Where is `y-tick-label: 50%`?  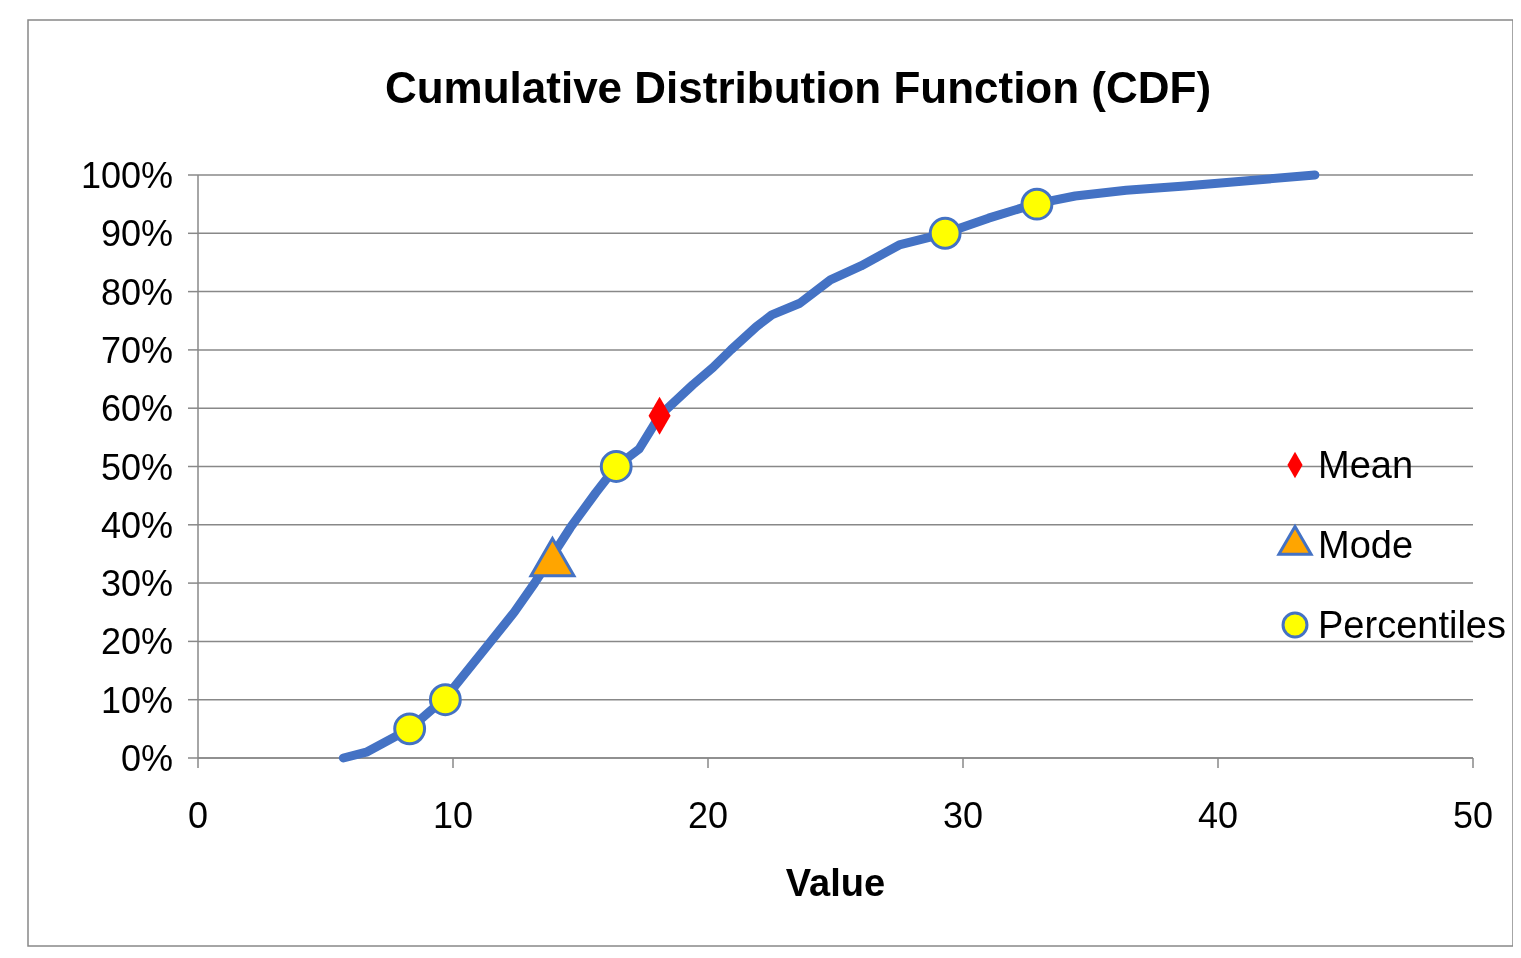 y-tick-label: 50% is located at coordinates (136, 467).